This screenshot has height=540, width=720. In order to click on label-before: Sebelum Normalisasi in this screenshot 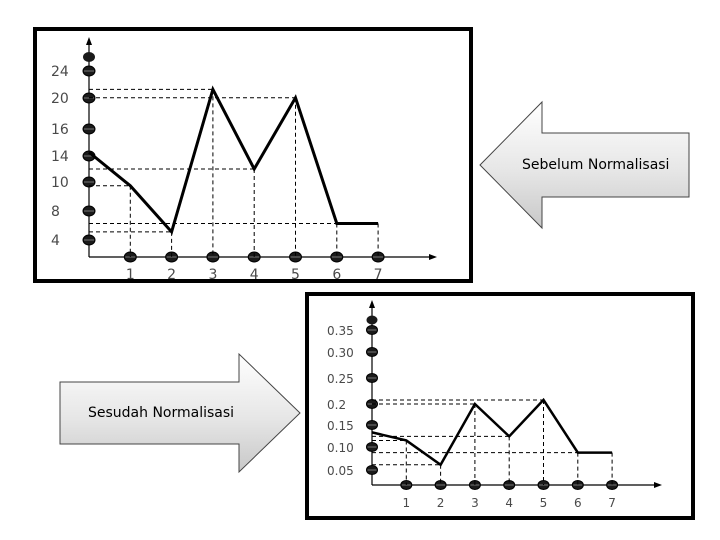, I will do `click(596, 165)`.